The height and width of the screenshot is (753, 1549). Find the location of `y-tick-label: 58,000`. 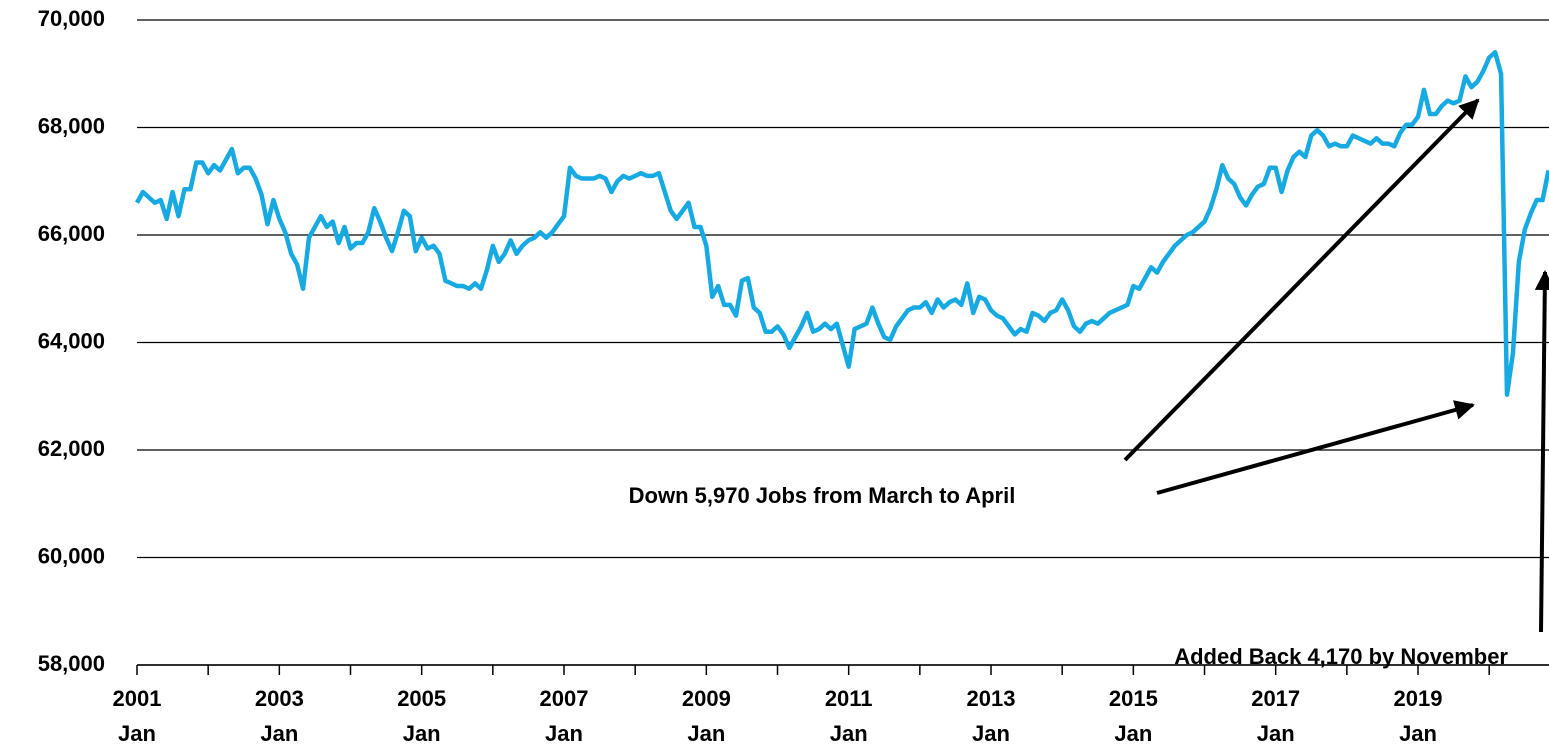

y-tick-label: 58,000 is located at coordinates (71, 663).